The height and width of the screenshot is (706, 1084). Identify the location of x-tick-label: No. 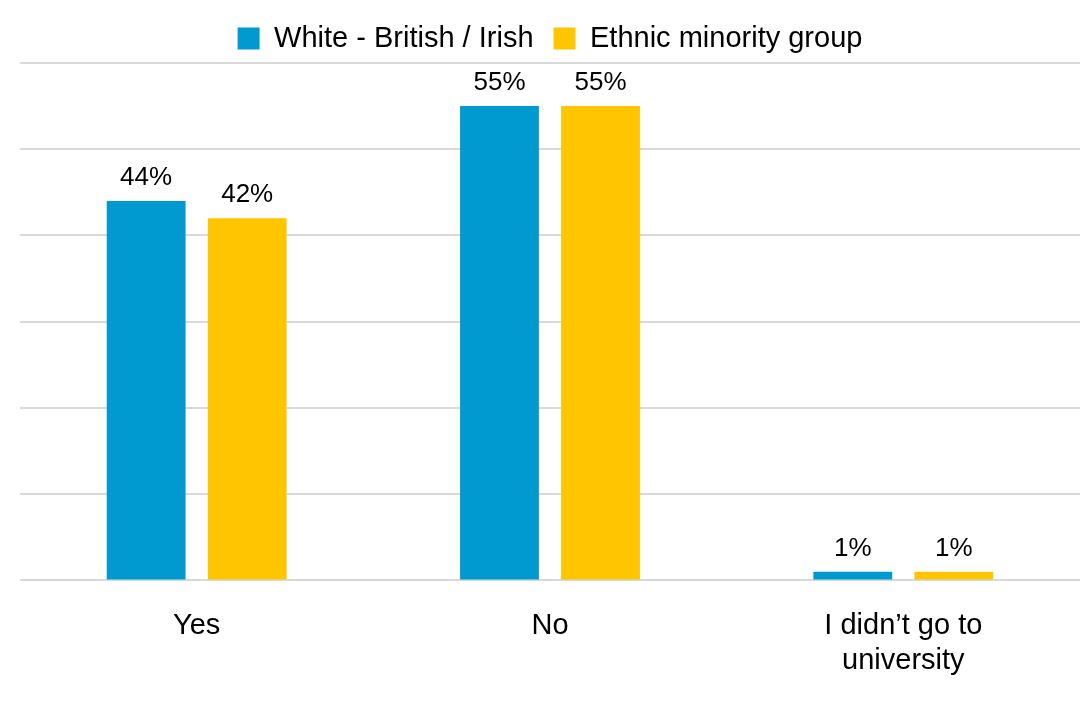
(550, 623).